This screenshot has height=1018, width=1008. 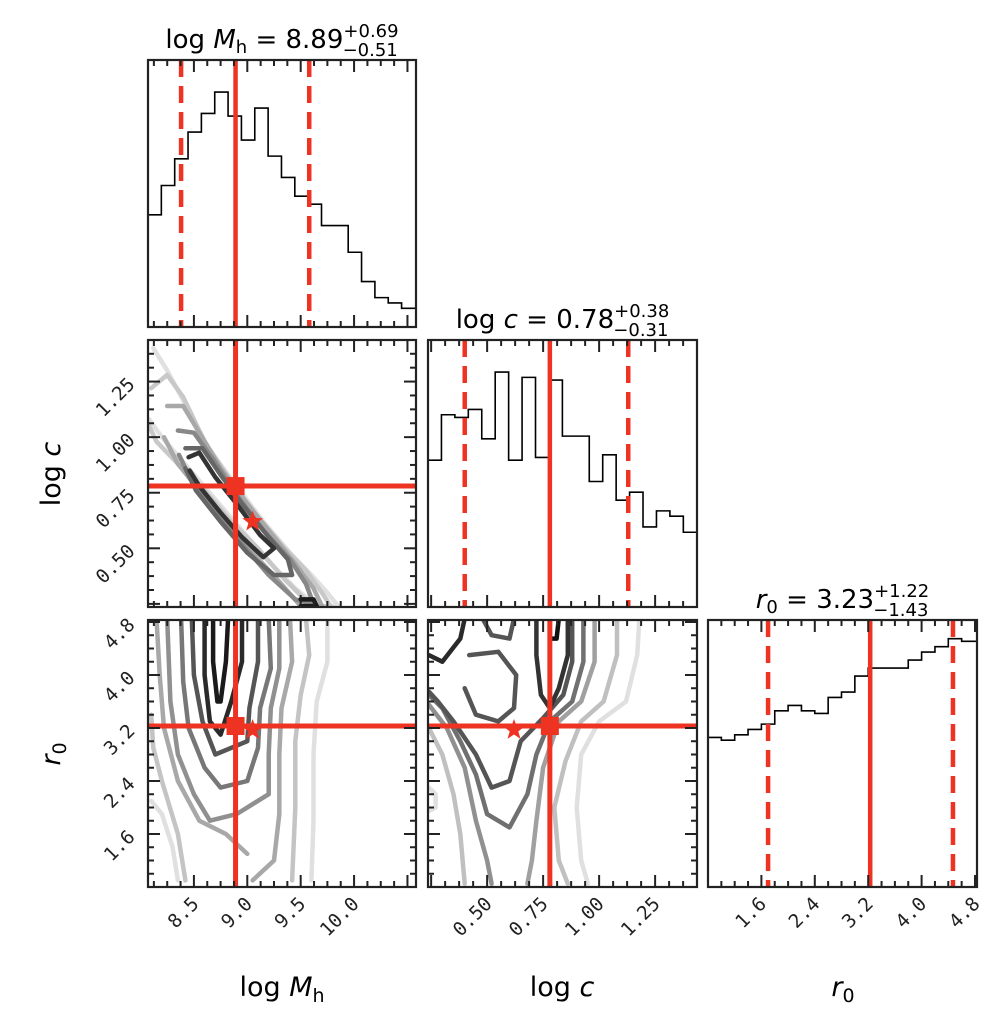 What do you see at coordinates (116, 453) in the screenshot?
I see `y-tick-label: 1.00` at bounding box center [116, 453].